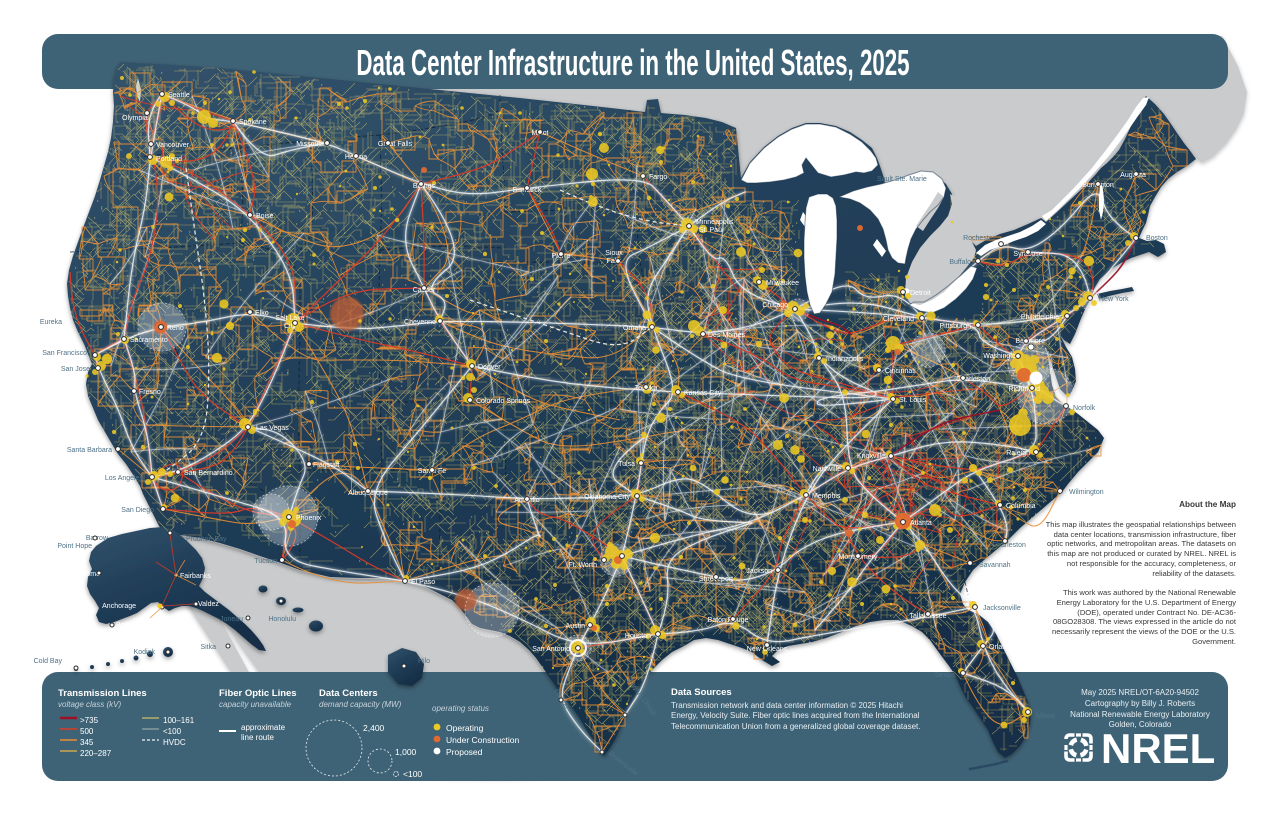 Image resolution: width=1266 pixels, height=818 pixels. Describe the element at coordinates (395, 144) in the screenshot. I see `svg-text: Great Falls` at that location.